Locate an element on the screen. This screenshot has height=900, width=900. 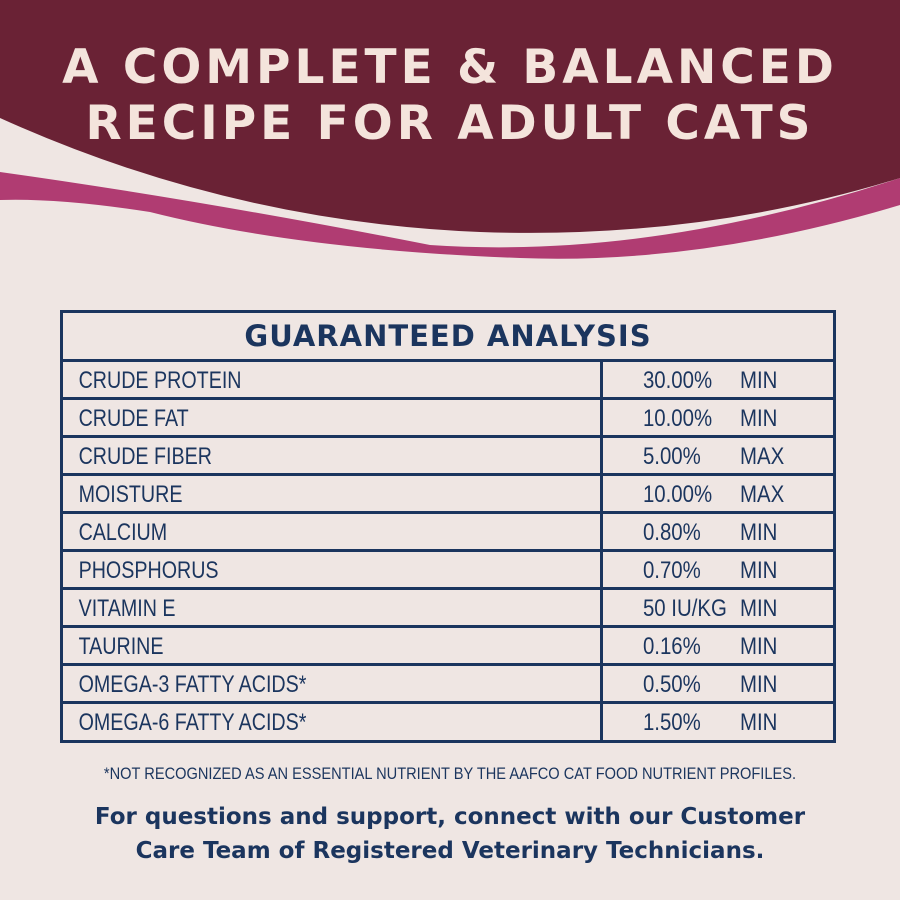
headline-line-1: A COMPLETE & BALANCED is located at coordinates (450, 67).